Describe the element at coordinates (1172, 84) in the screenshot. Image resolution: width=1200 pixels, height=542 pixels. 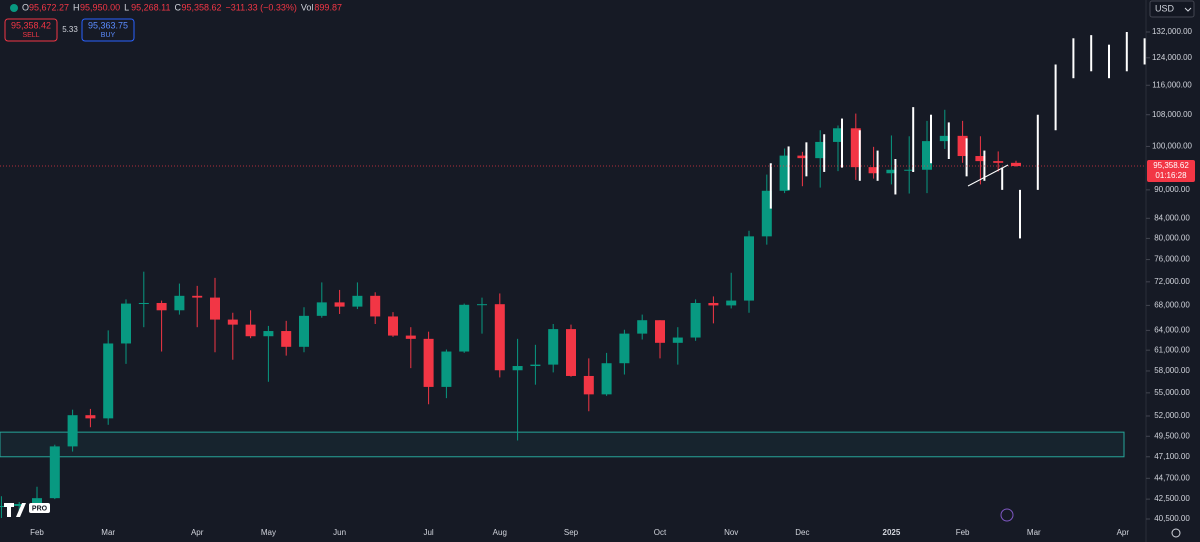
I see `y-tick-label: 116,000.00` at that location.